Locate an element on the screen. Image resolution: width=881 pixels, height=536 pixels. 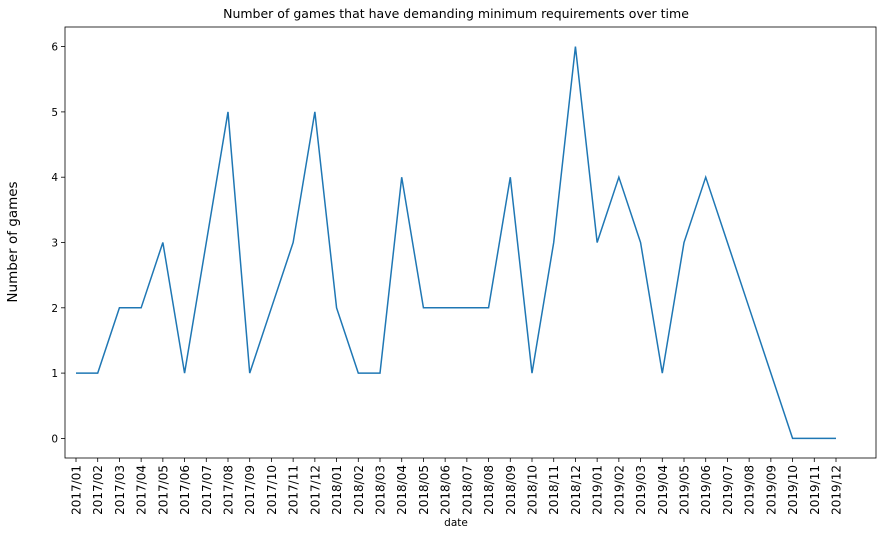
x-tick-label: 2017/11 is located at coordinates (294, 490).